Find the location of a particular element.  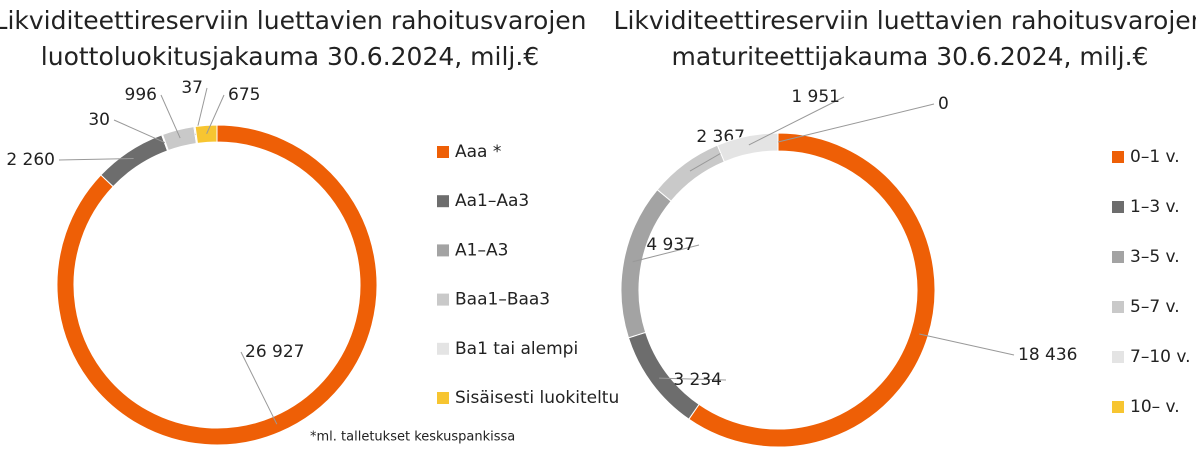

legend-label: 0–1 v. is located at coordinates (1155, 157).